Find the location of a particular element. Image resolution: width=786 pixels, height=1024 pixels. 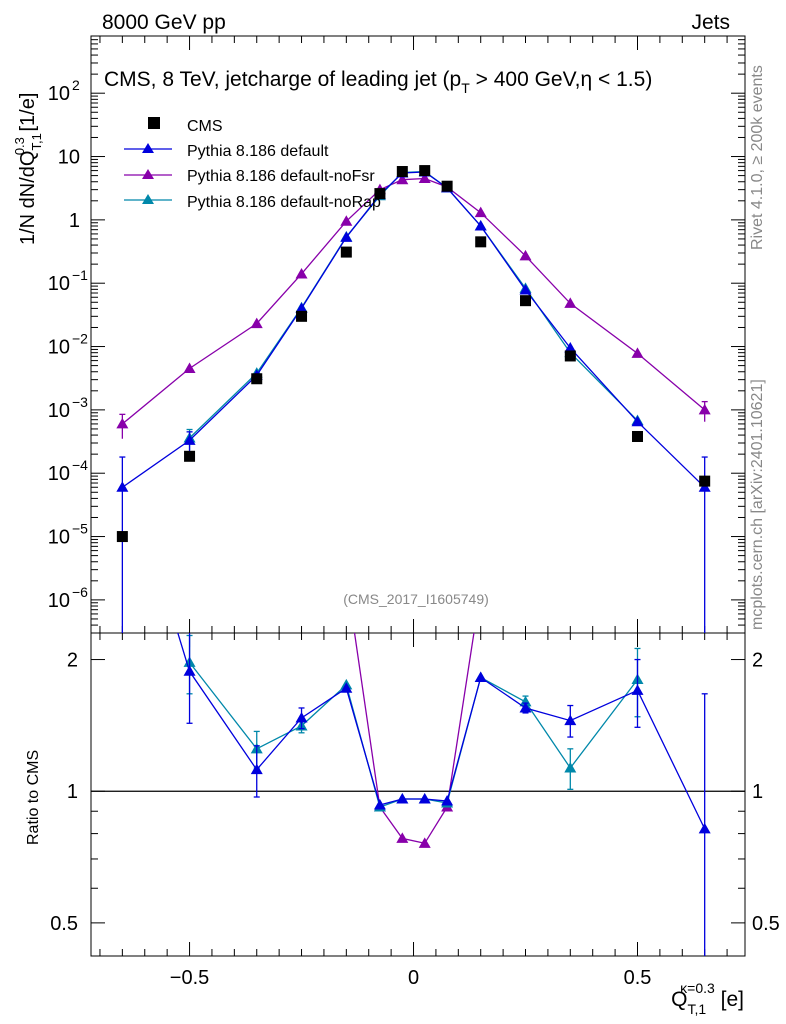

legend-label-default: Pythia 8.186 default is located at coordinates (258, 151).